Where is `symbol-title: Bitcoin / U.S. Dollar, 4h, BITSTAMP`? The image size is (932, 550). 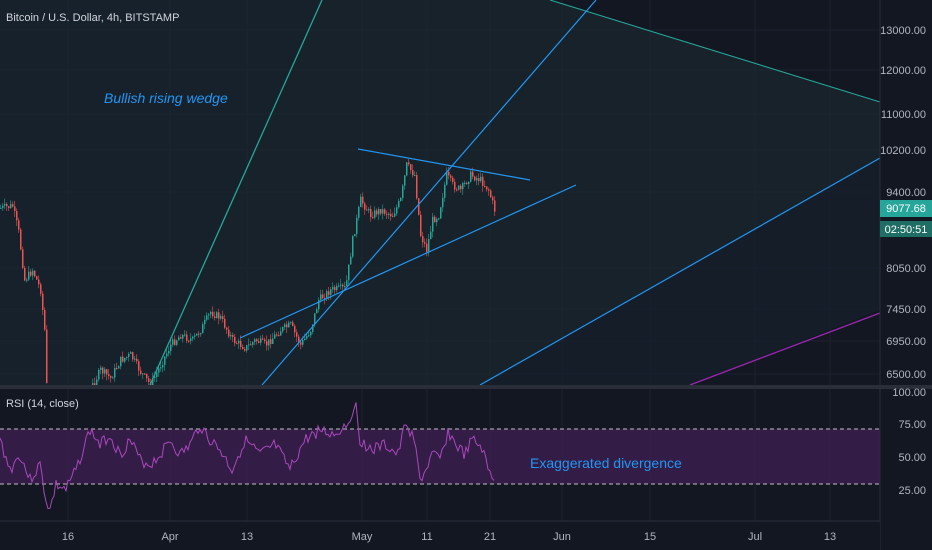 symbol-title: Bitcoin / U.S. Dollar, 4h, BITSTAMP is located at coordinates (92, 18).